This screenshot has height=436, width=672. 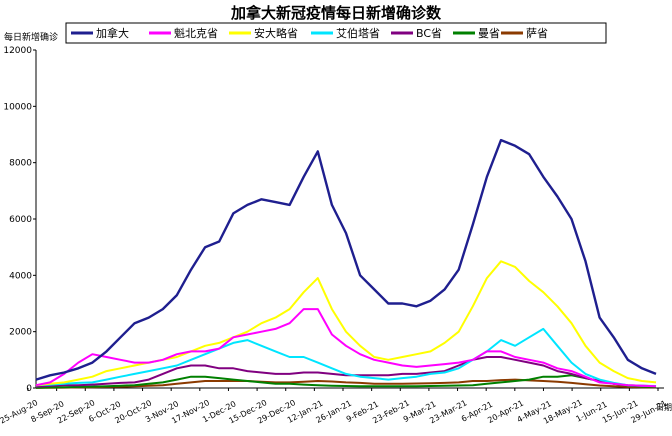 What do you see at coordinates (336, 13) in the screenshot?
I see `chart-title: 加拿大新冠疫情每日新增确诊数` at bounding box center [336, 13].